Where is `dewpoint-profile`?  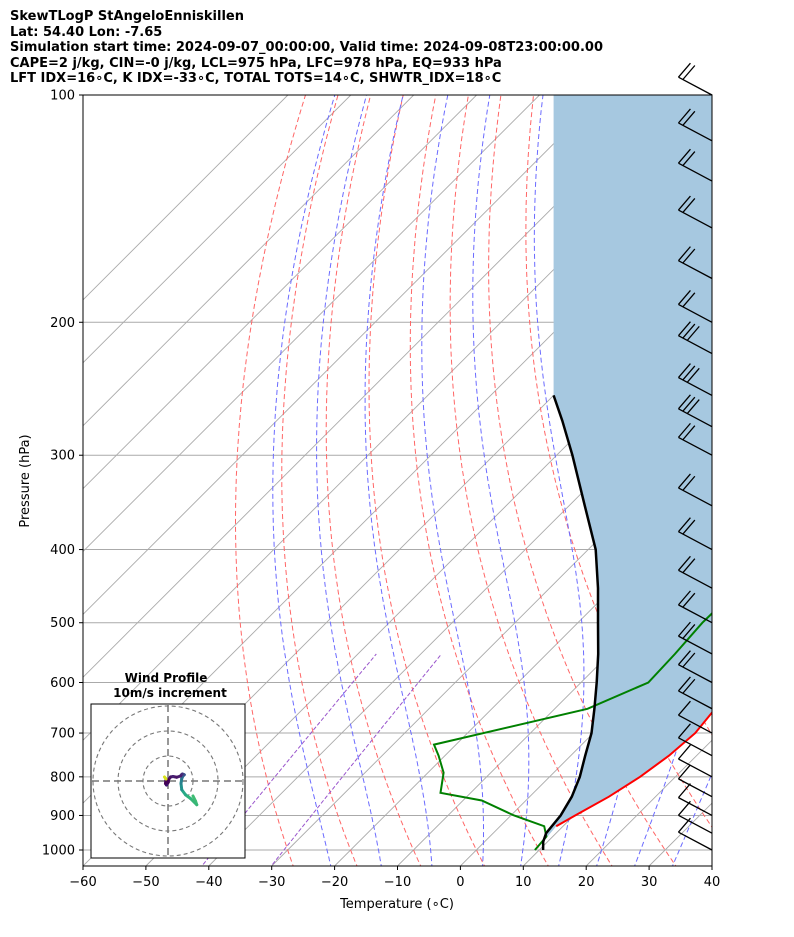
dewpoint-profile is located at coordinates (572, 731).